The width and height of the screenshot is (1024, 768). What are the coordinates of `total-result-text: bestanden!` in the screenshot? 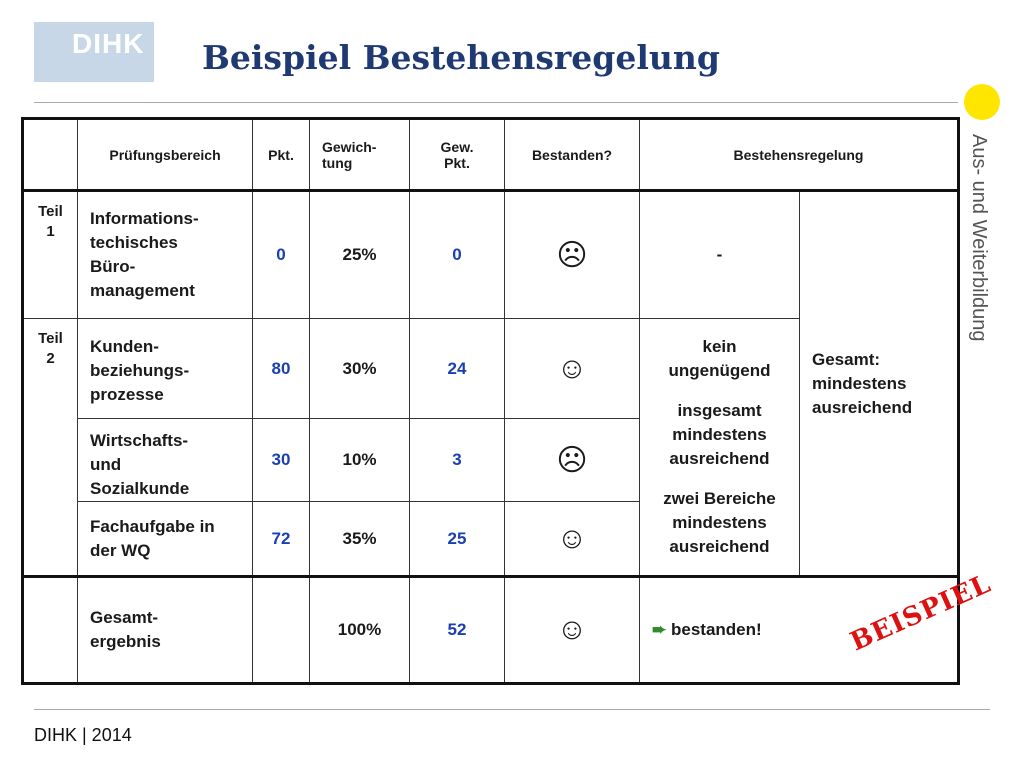 It's located at (716, 629).